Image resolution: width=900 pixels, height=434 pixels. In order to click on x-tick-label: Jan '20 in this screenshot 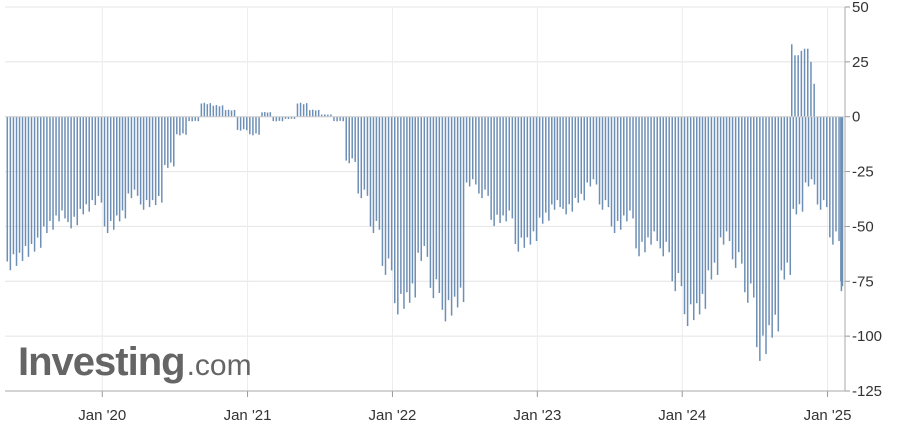, I will do `click(102, 415)`.